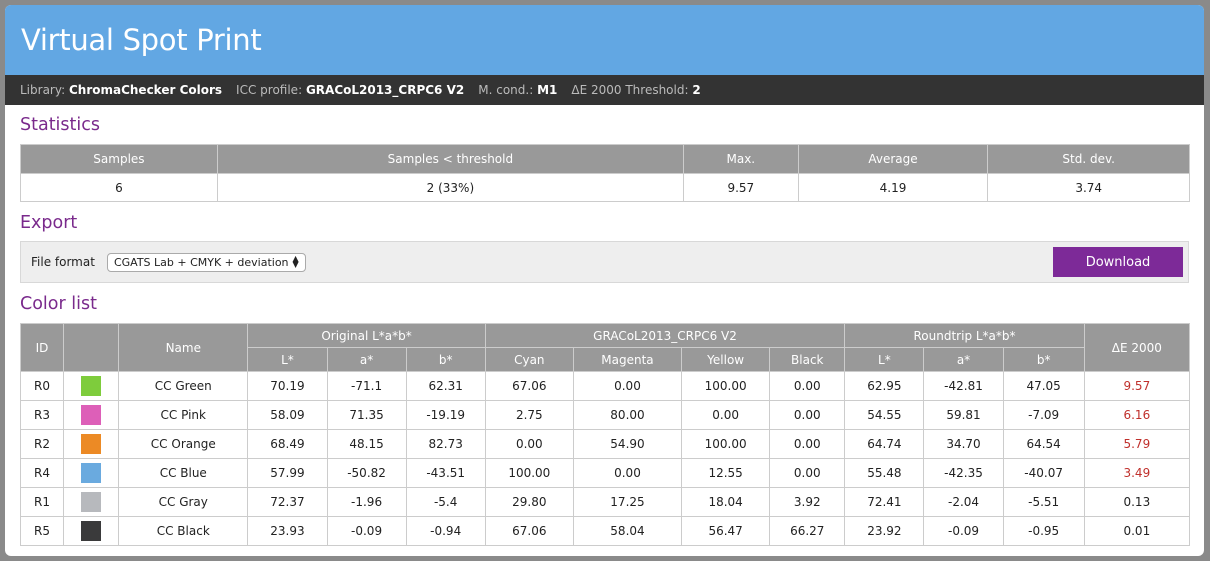  I want to click on row-id: R5, so click(42, 531).